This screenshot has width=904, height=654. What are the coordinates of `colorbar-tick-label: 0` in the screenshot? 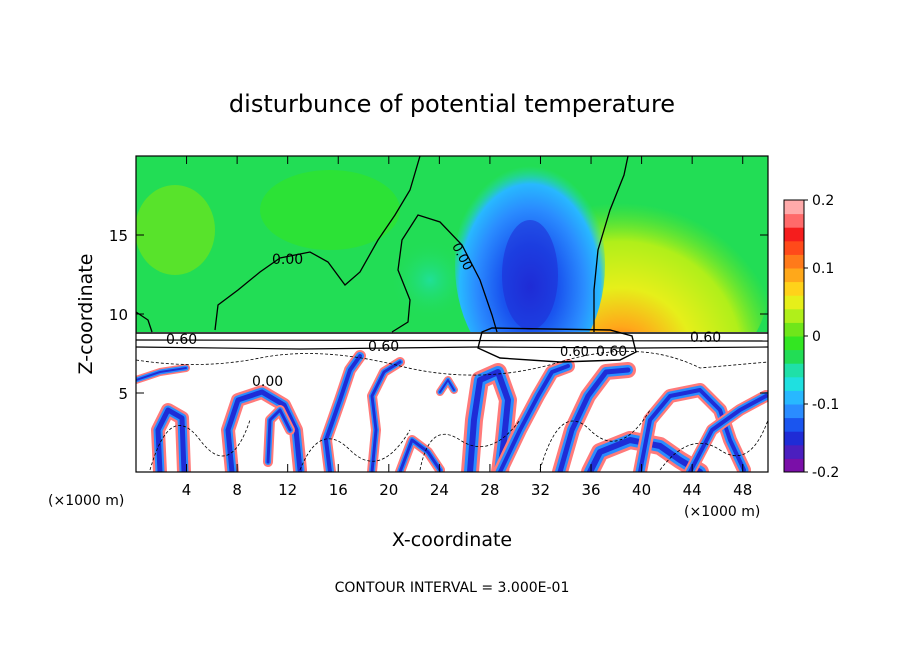 It's located at (816, 337).